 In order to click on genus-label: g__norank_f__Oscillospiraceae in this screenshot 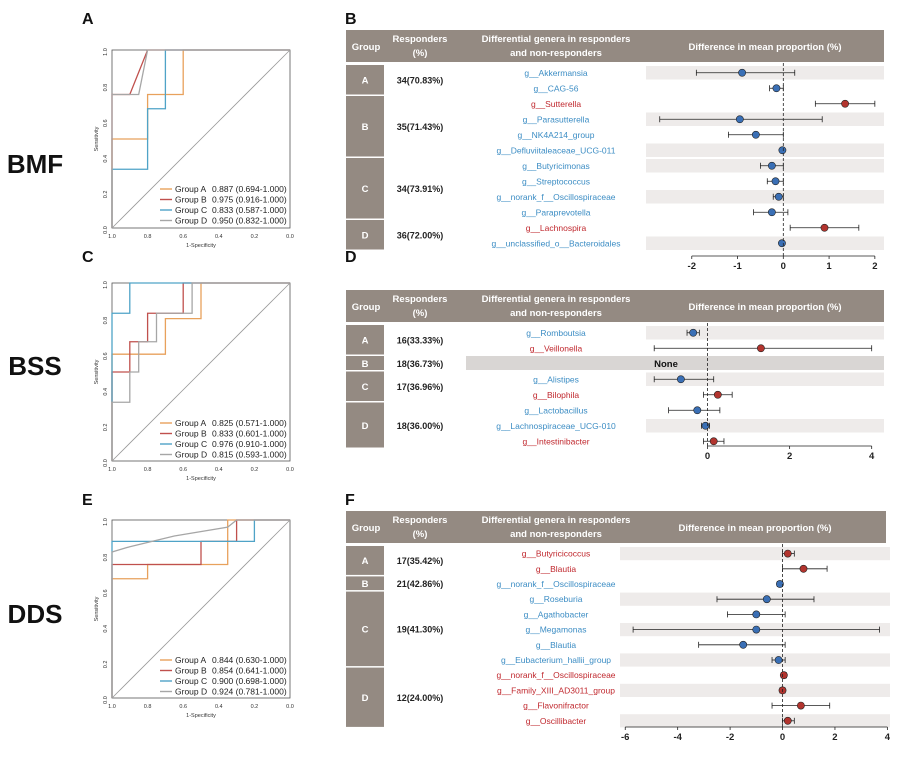, I will do `click(555, 675)`.